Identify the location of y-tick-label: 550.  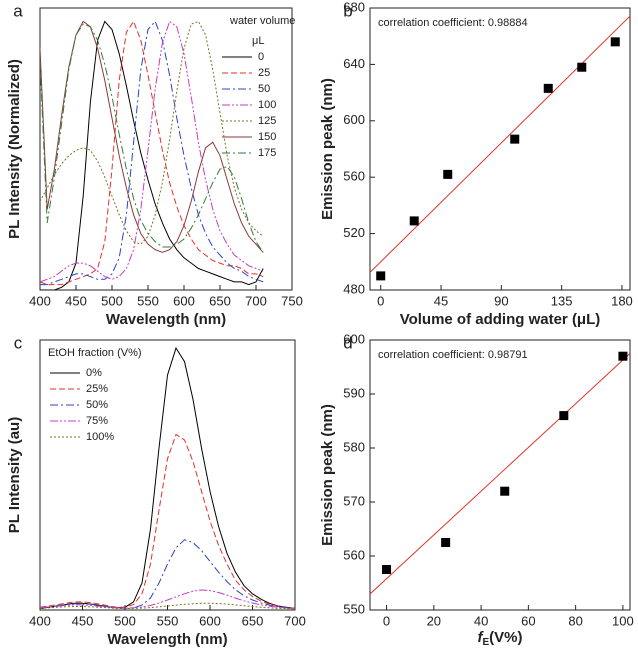
(354, 608).